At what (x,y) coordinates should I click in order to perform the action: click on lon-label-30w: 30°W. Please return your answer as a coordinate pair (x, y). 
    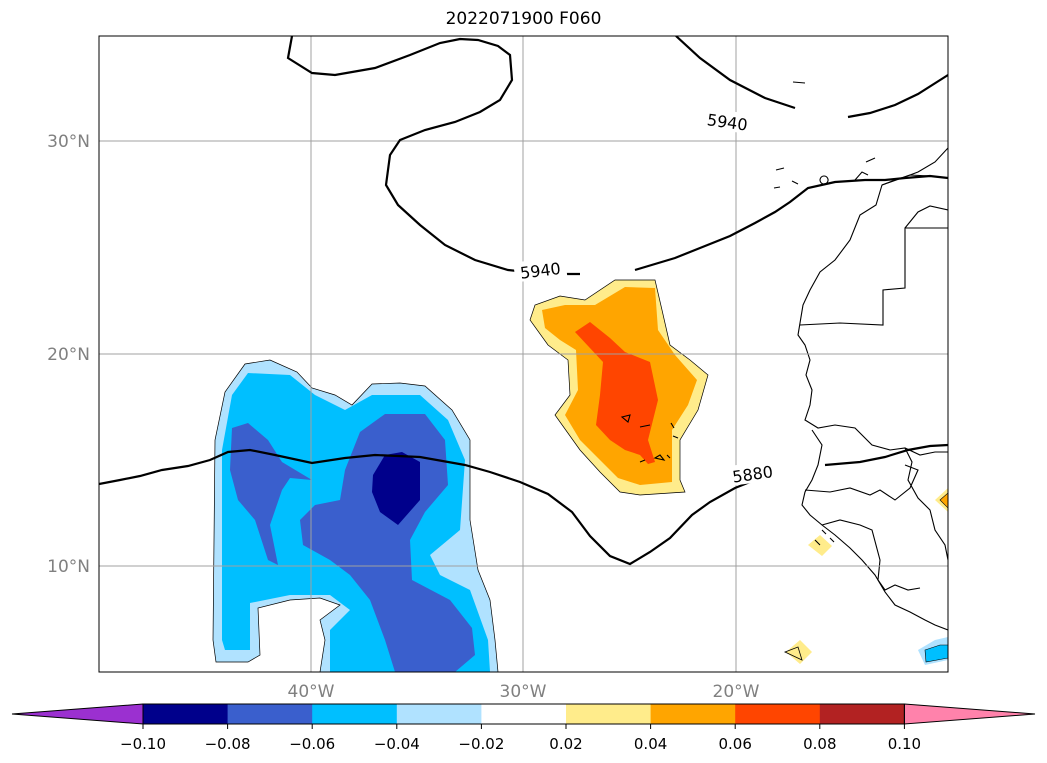
    Looking at the image, I should click on (523, 692).